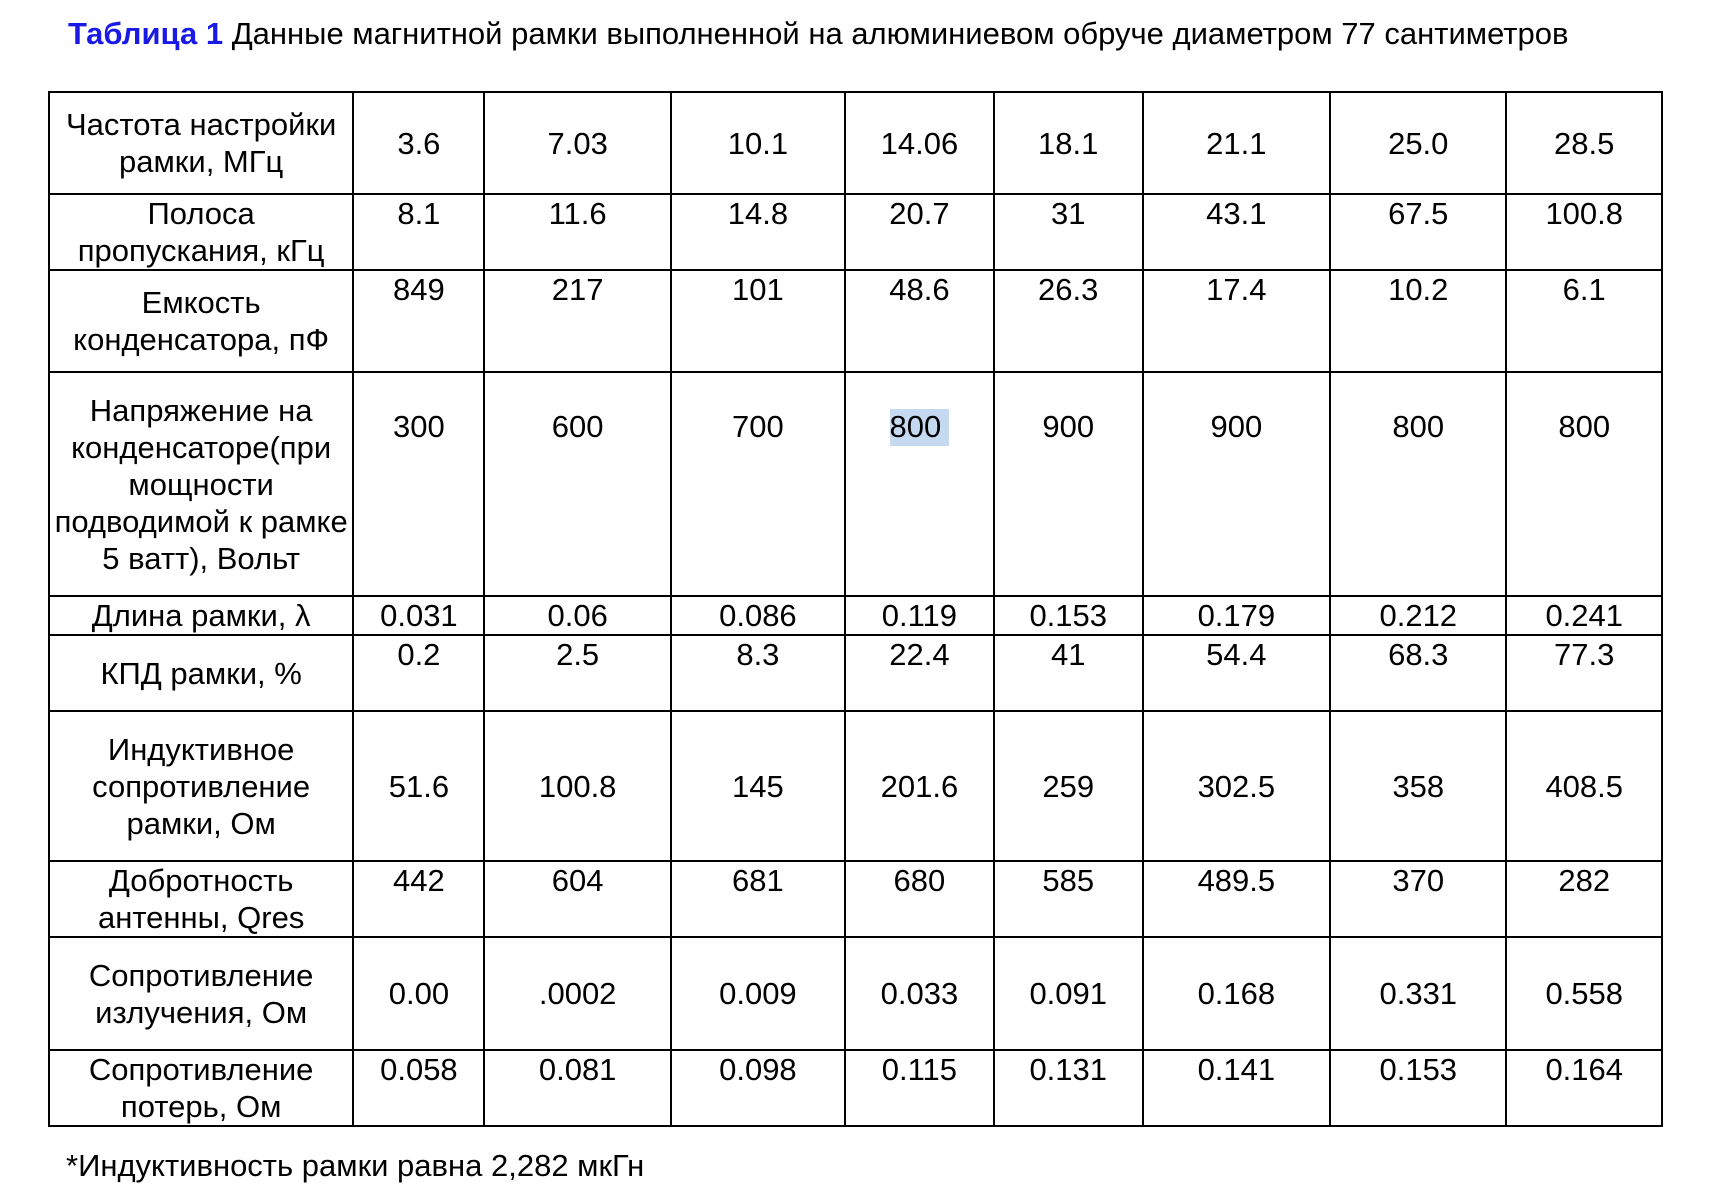 The height and width of the screenshot is (1190, 1709). What do you see at coordinates (1584, 899) in the screenshot?
I see `value-cell: 282` at bounding box center [1584, 899].